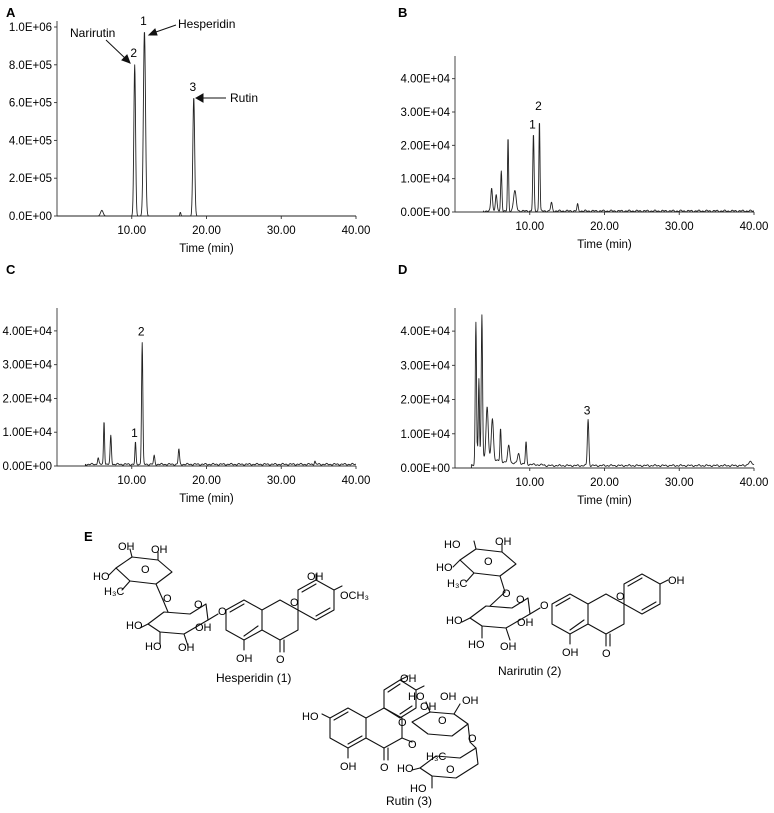  I want to click on panel-a-x-axis-label: Time (min), so click(206, 249).